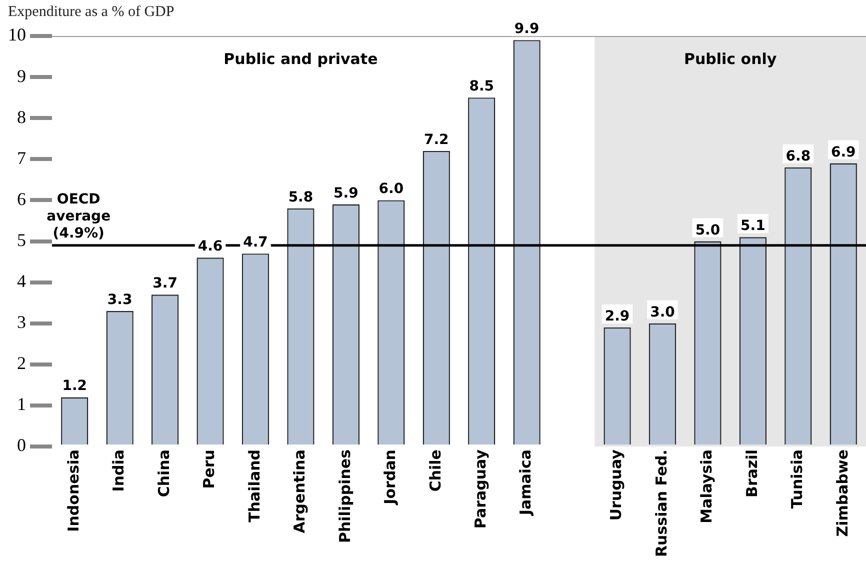  What do you see at coordinates (707, 487) in the screenshot?
I see `x-tick-label: Malaysia` at bounding box center [707, 487].